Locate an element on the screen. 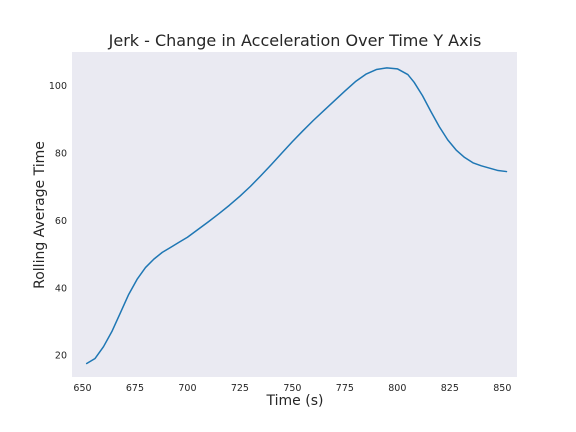  x-tick-label: 825 is located at coordinates (450, 388).